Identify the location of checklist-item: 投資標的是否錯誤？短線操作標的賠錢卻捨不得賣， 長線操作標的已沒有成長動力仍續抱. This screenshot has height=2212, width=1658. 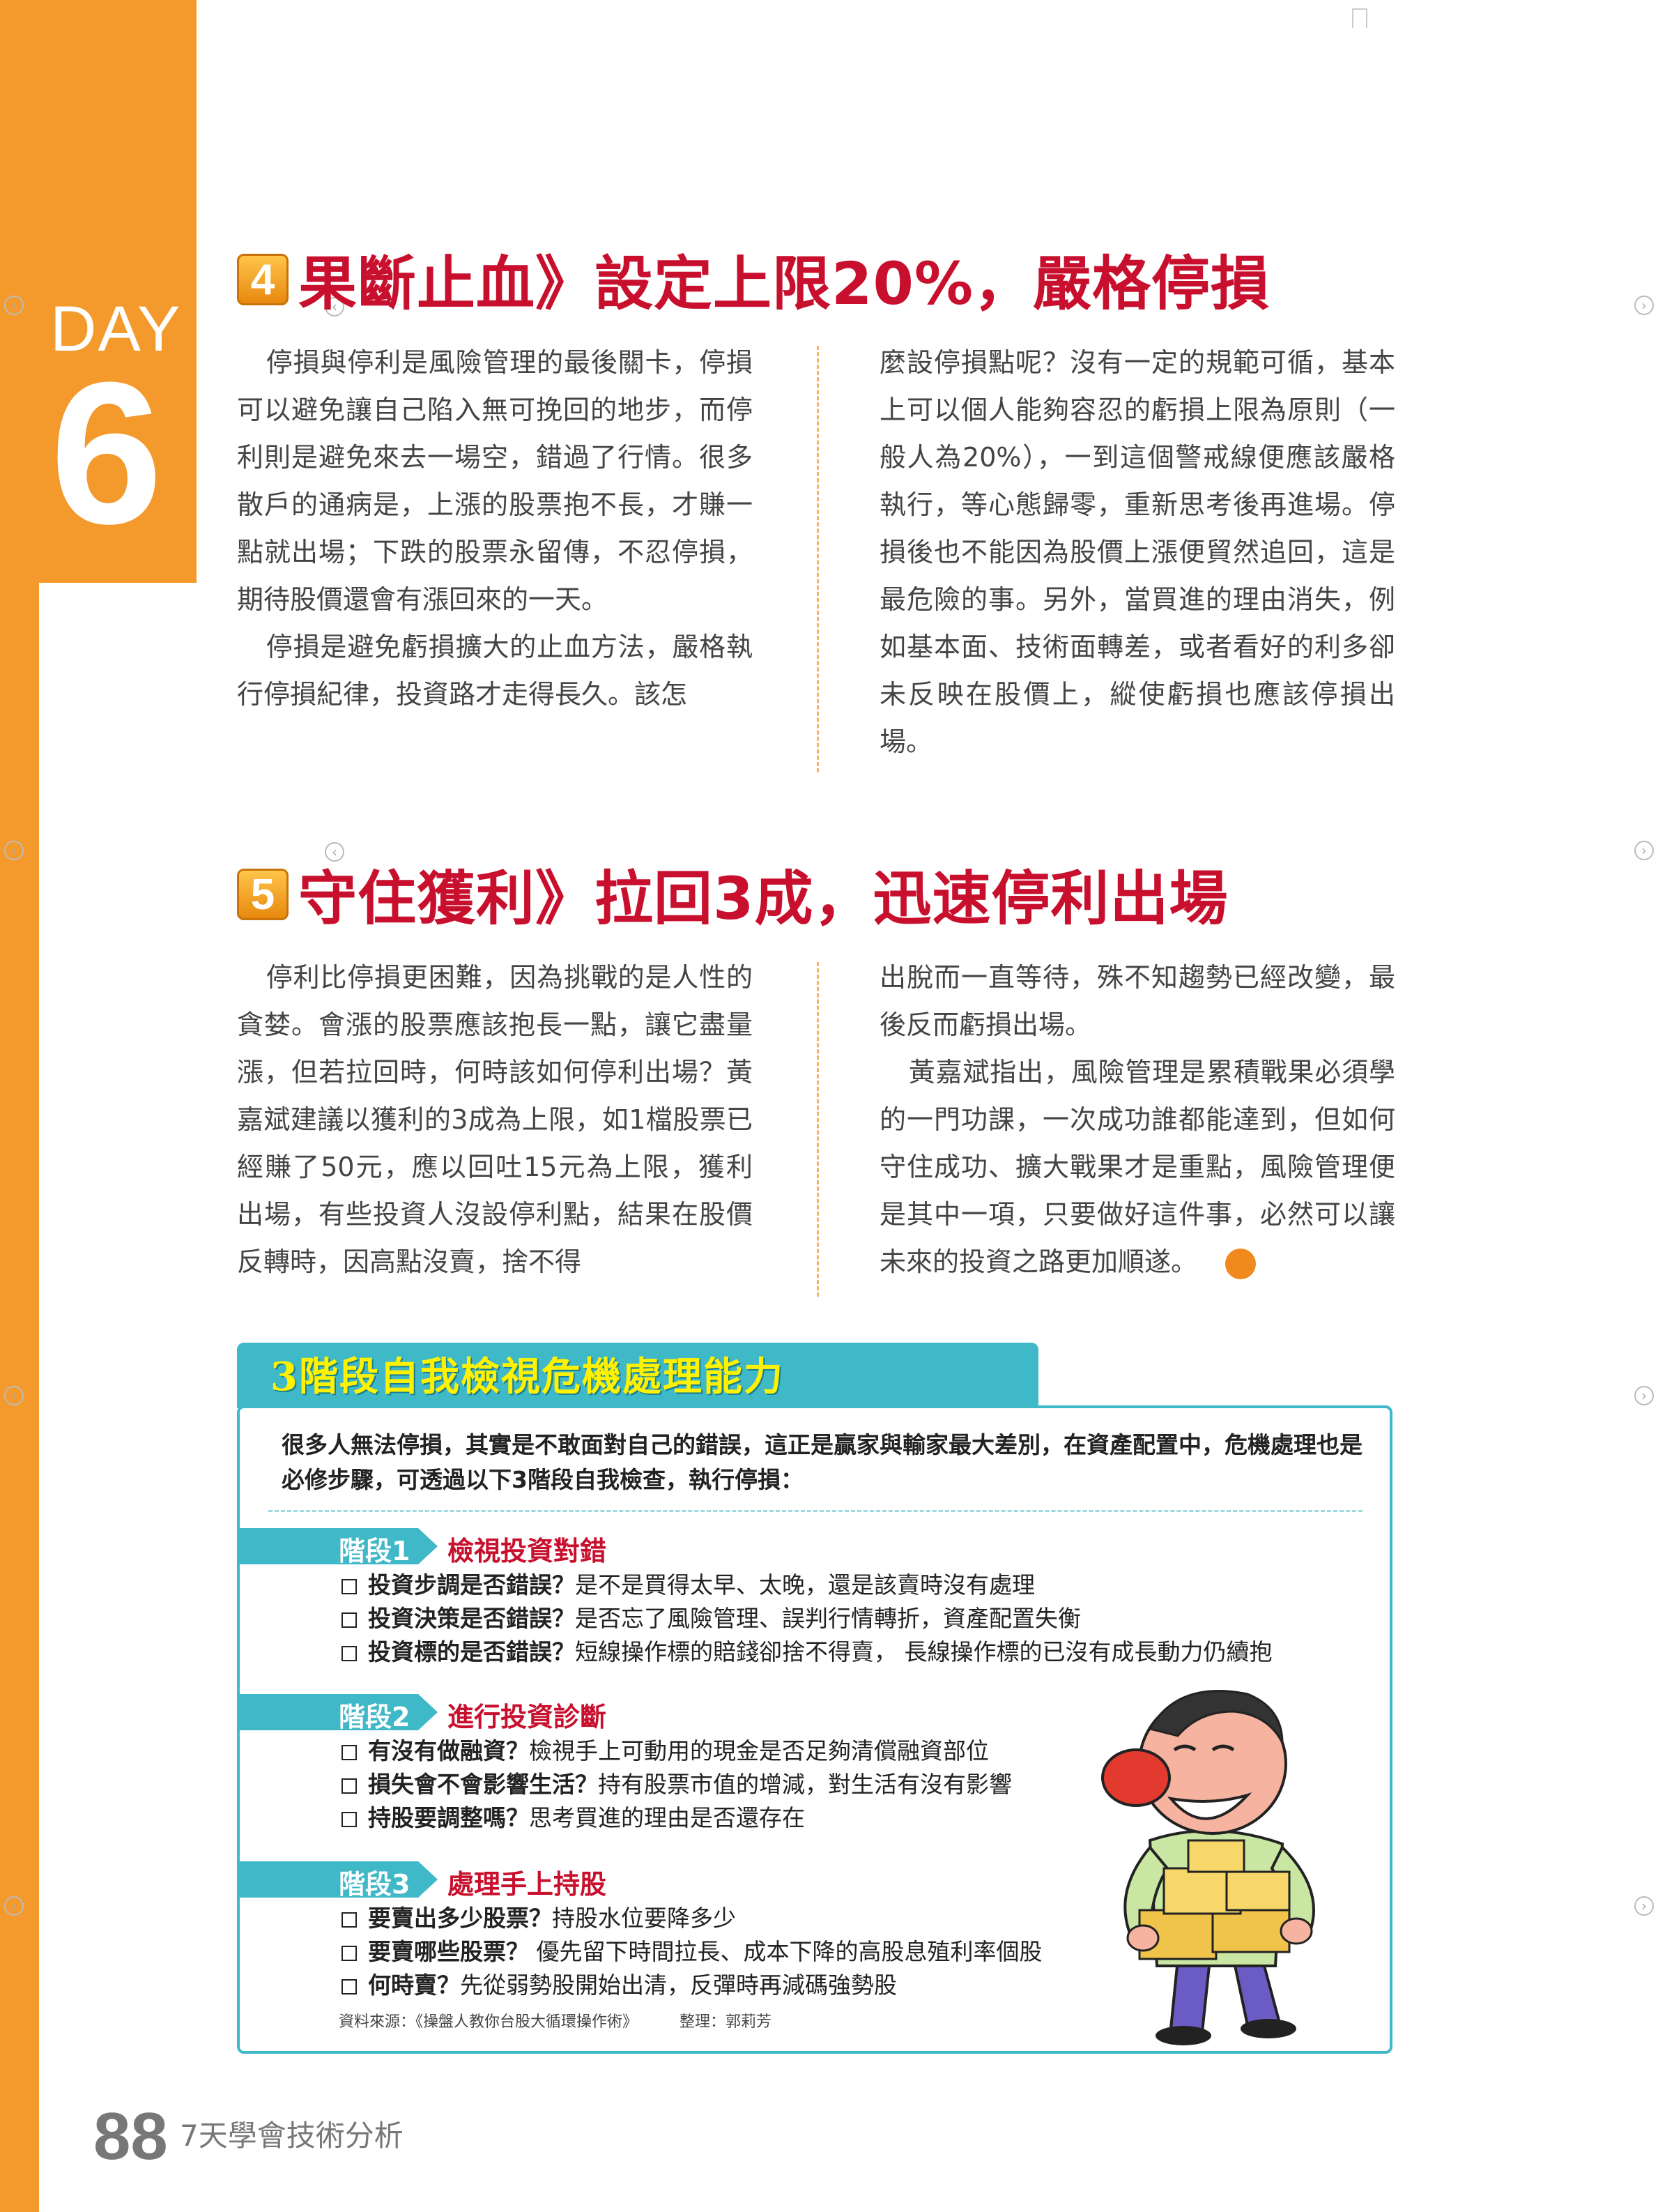
(829, 1652).